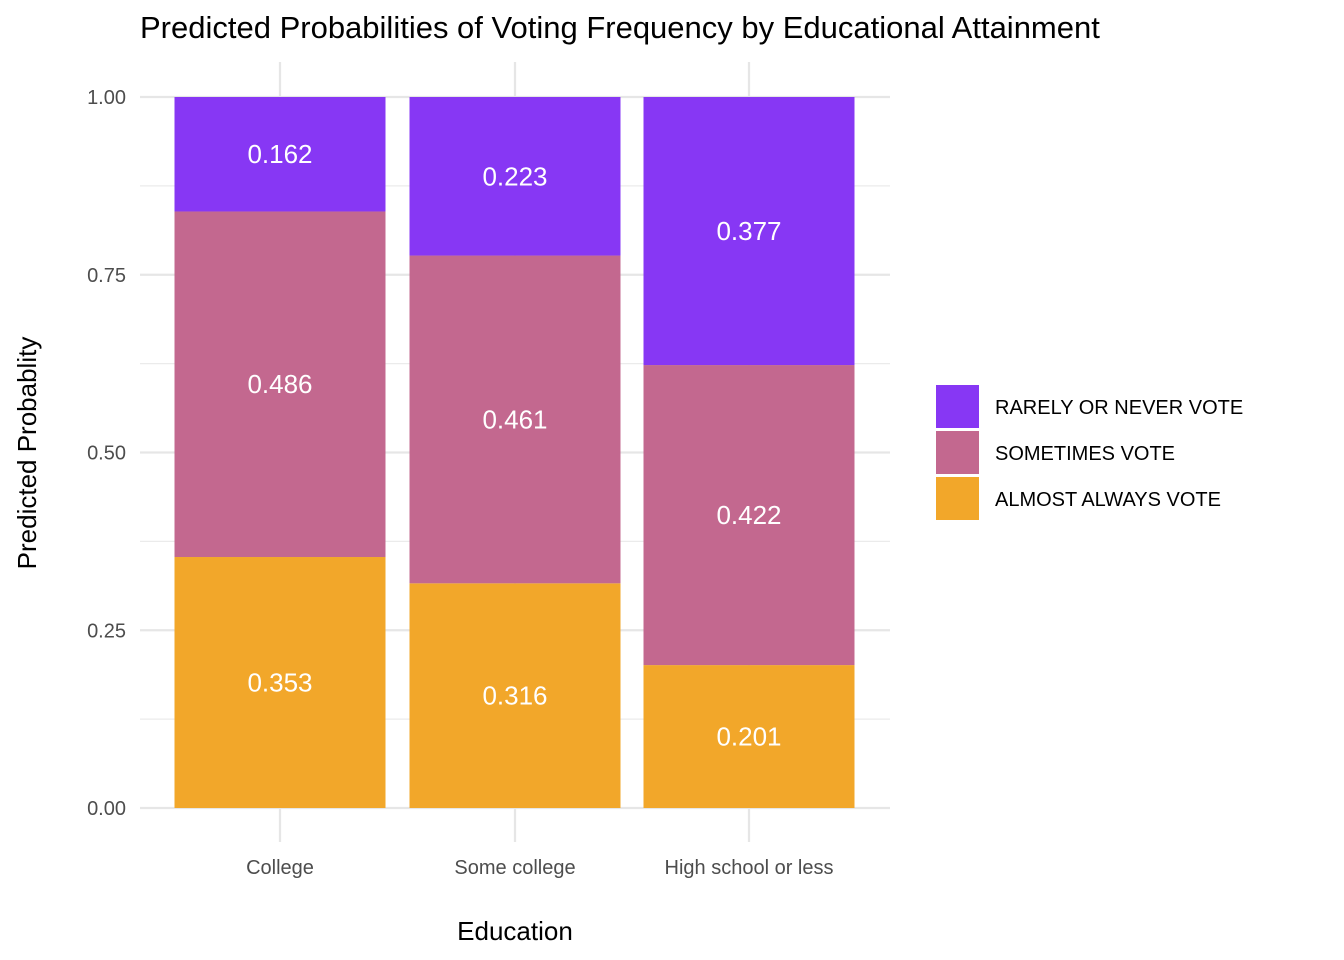 Image resolution: width=1344 pixels, height=960 pixels. I want to click on x-tick-label: College, so click(280, 868).